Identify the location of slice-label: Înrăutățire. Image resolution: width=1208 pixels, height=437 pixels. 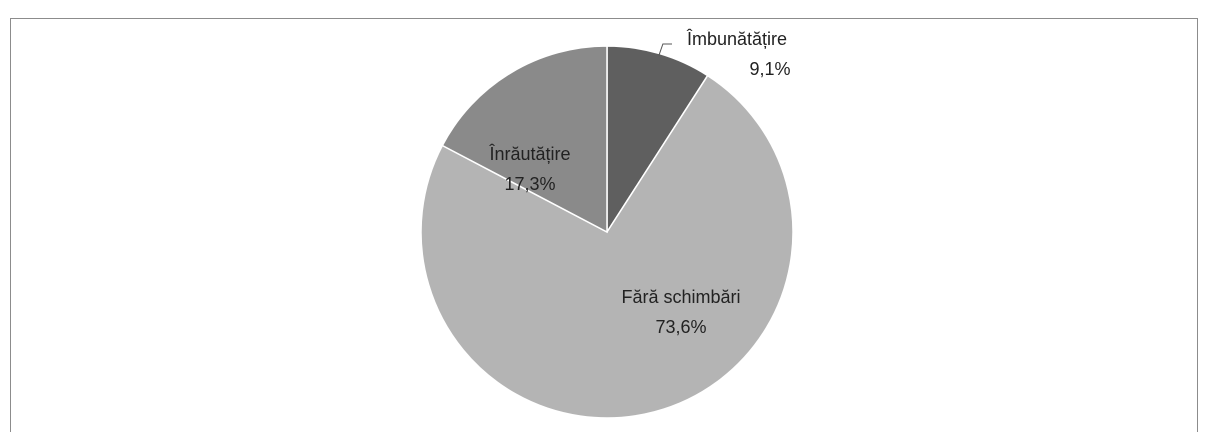
(529, 154).